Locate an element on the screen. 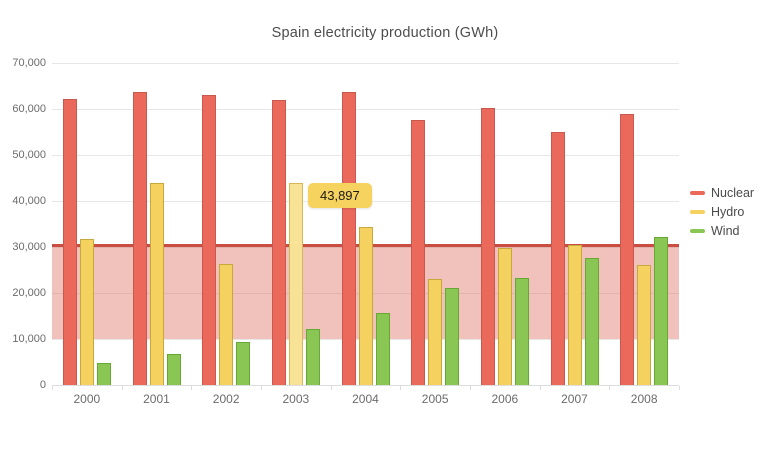  x-axis-label: 2005 is located at coordinates (435, 399).